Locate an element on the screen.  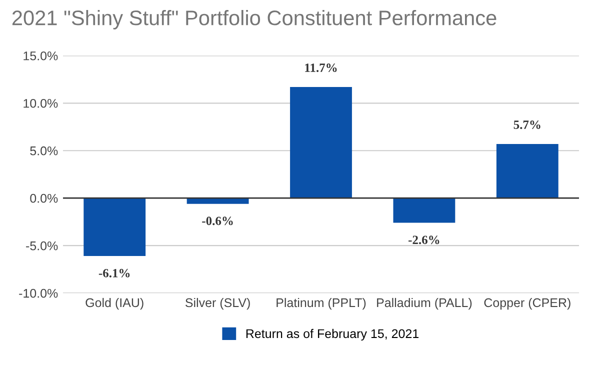
x-tick-label: Silver (SLV) is located at coordinates (217, 304).